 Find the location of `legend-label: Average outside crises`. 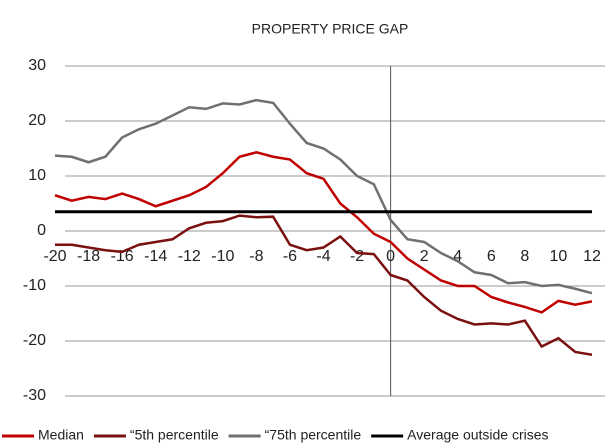

legend-label: Average outside crises is located at coordinates (477, 435).